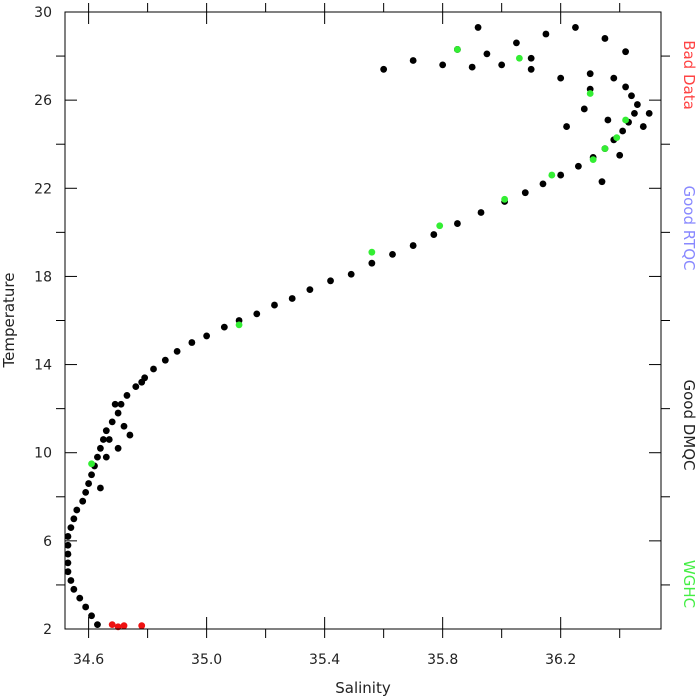 The image size is (700, 700). What do you see at coordinates (689, 324) in the screenshot?
I see `legend: Bad Data Good RTQC Good DMQC WGHC` at bounding box center [689, 324].